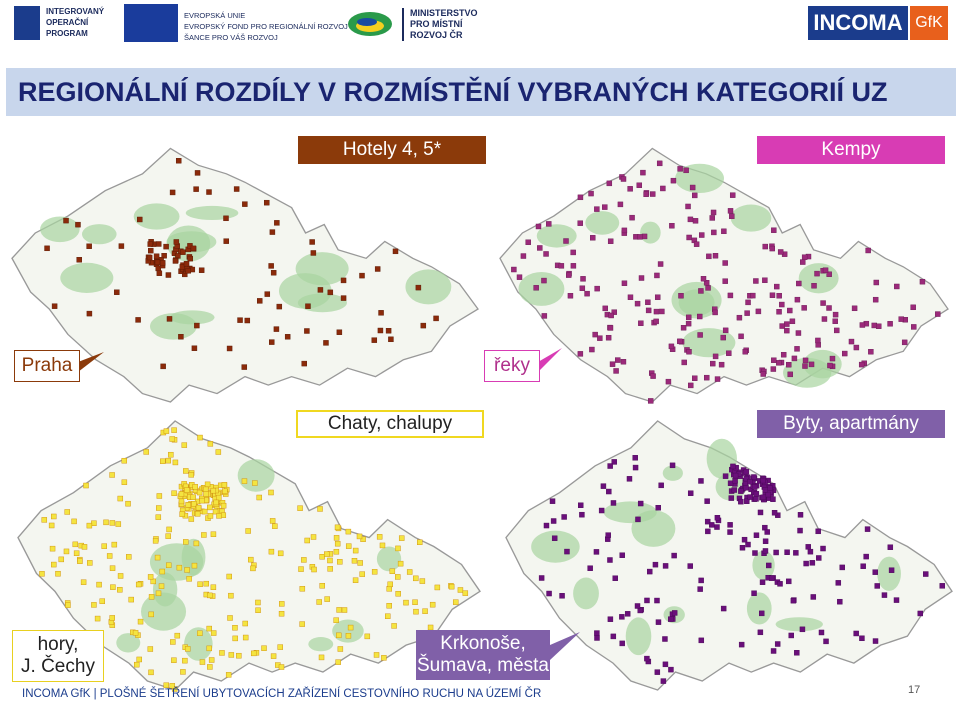  Describe the element at coordinates (440, 24) in the screenshot. I see `mmr-logo: MINISTERSTVO PRO MÍSTNÍ ROZVOJ ČR` at that location.